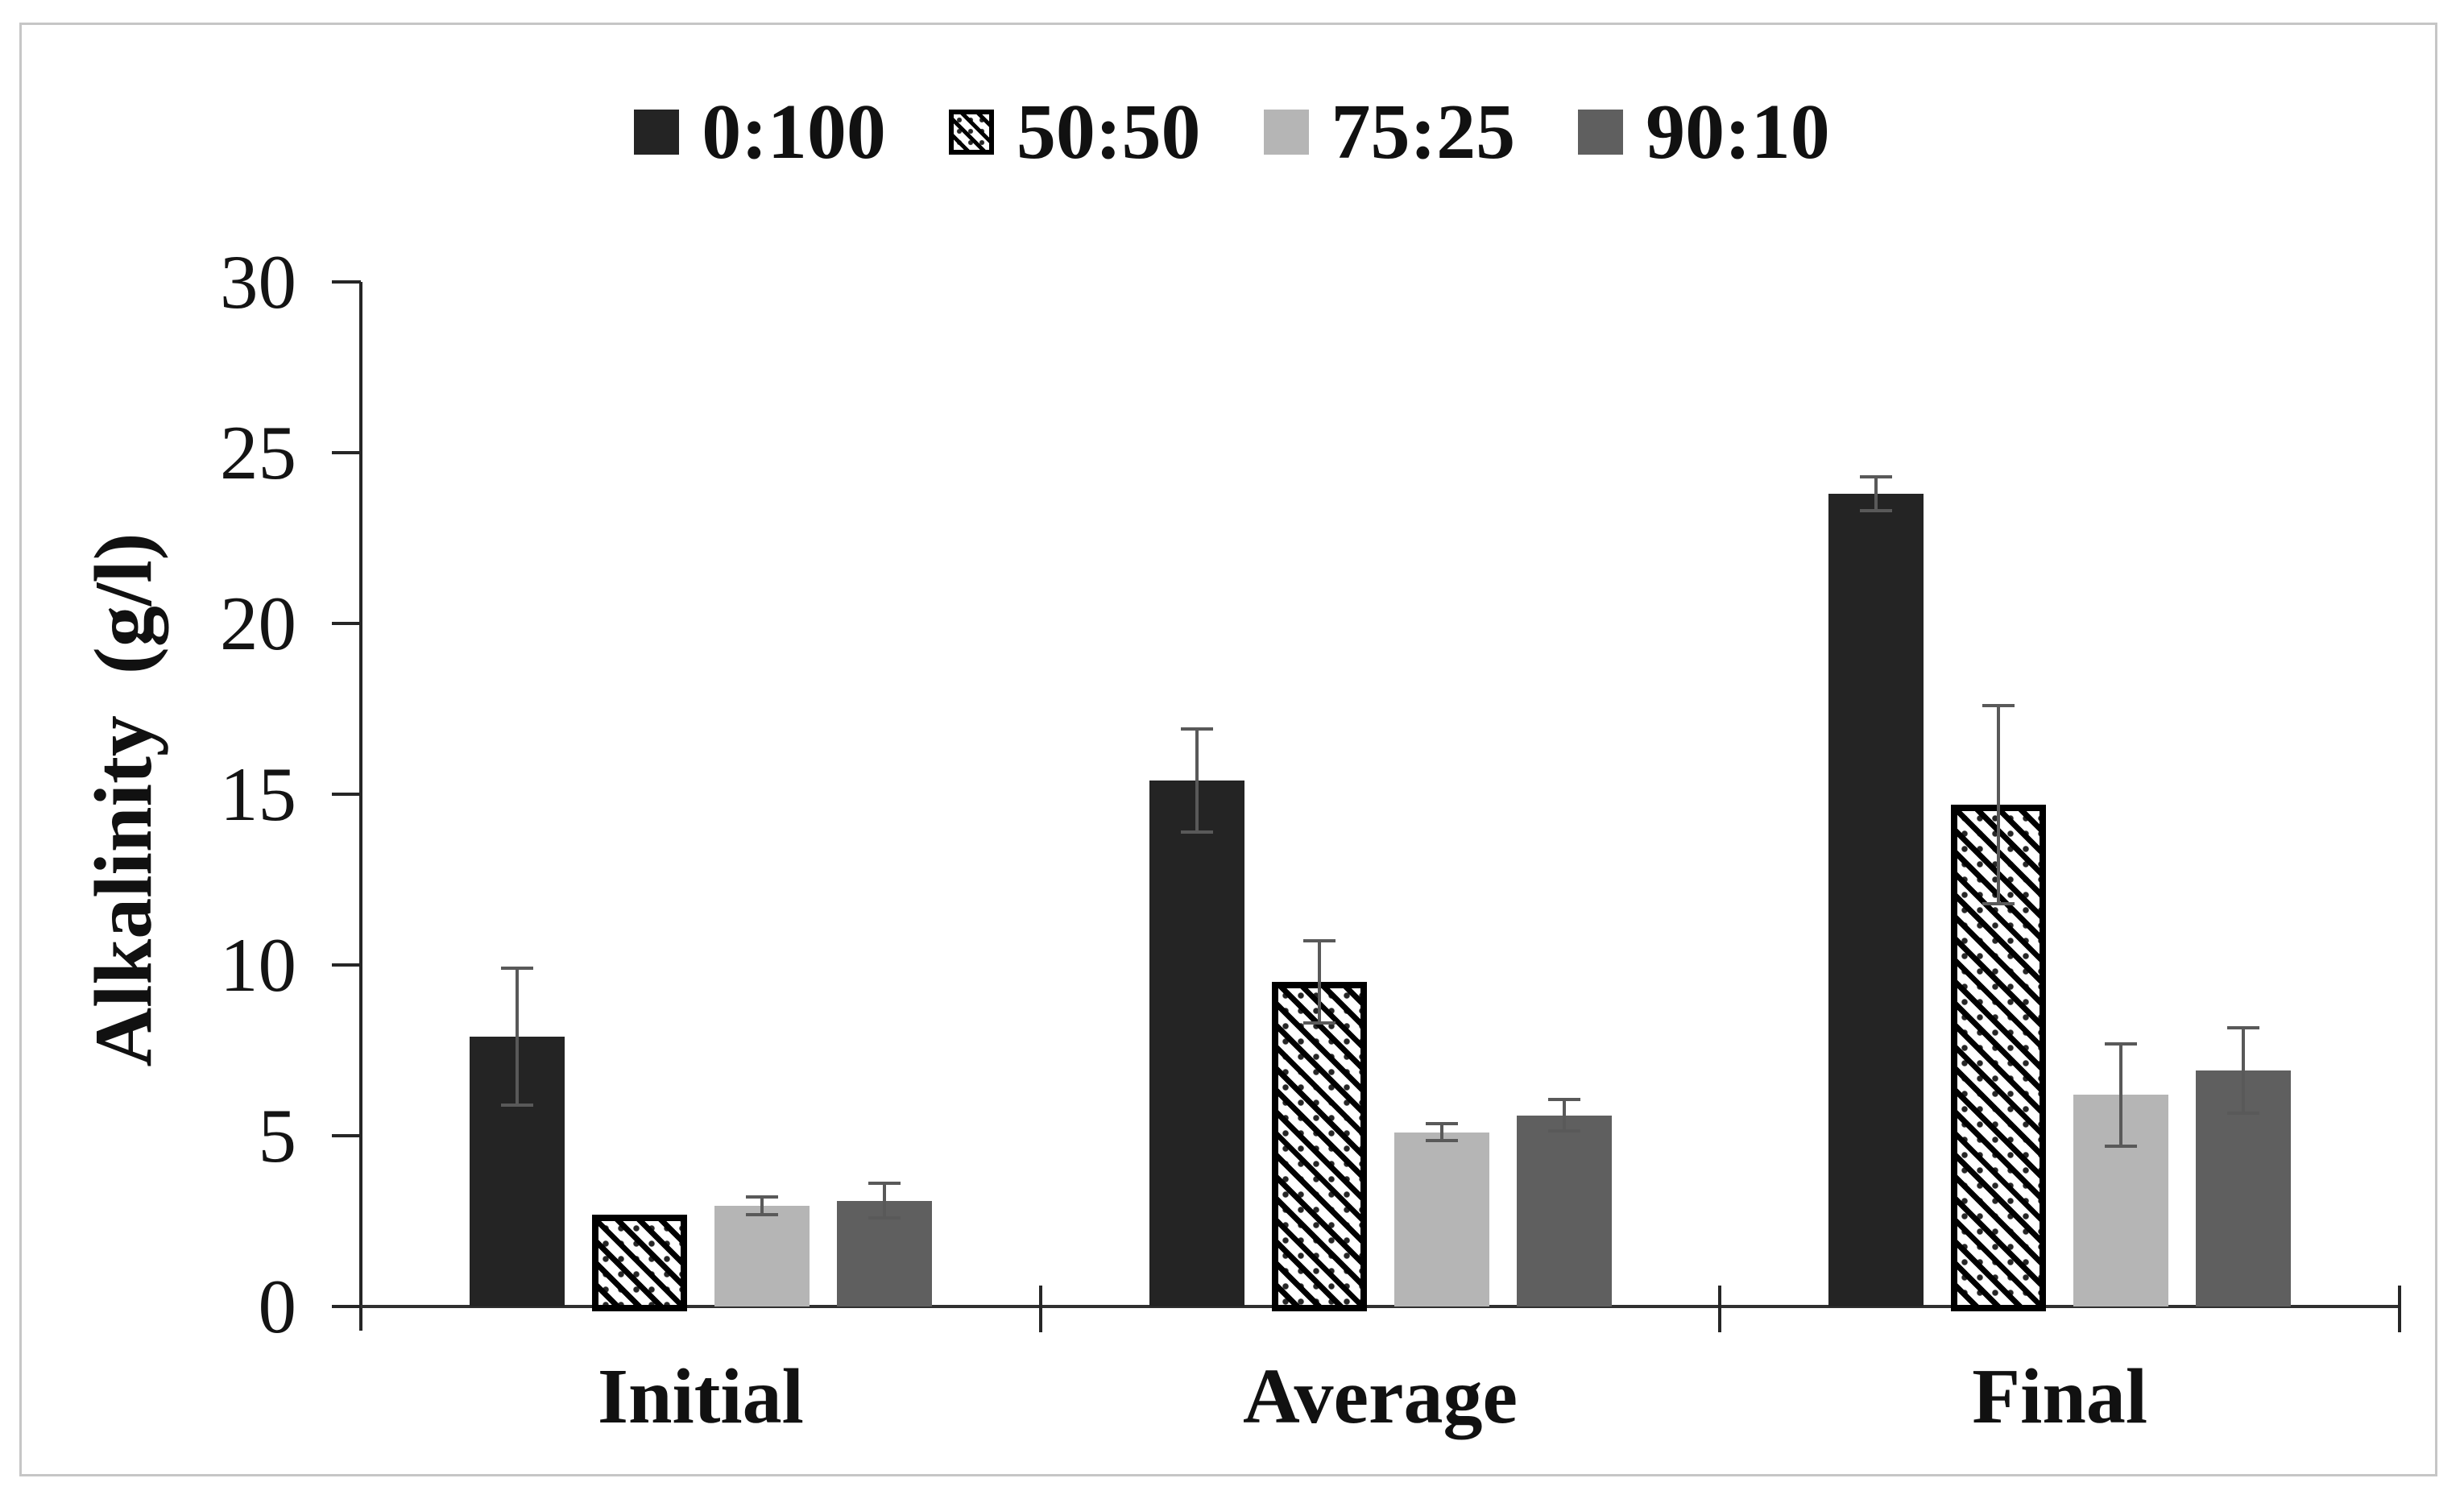 The width and height of the screenshot is (2464, 1499). I want to click on y-tick-label: 20, so click(258, 623).